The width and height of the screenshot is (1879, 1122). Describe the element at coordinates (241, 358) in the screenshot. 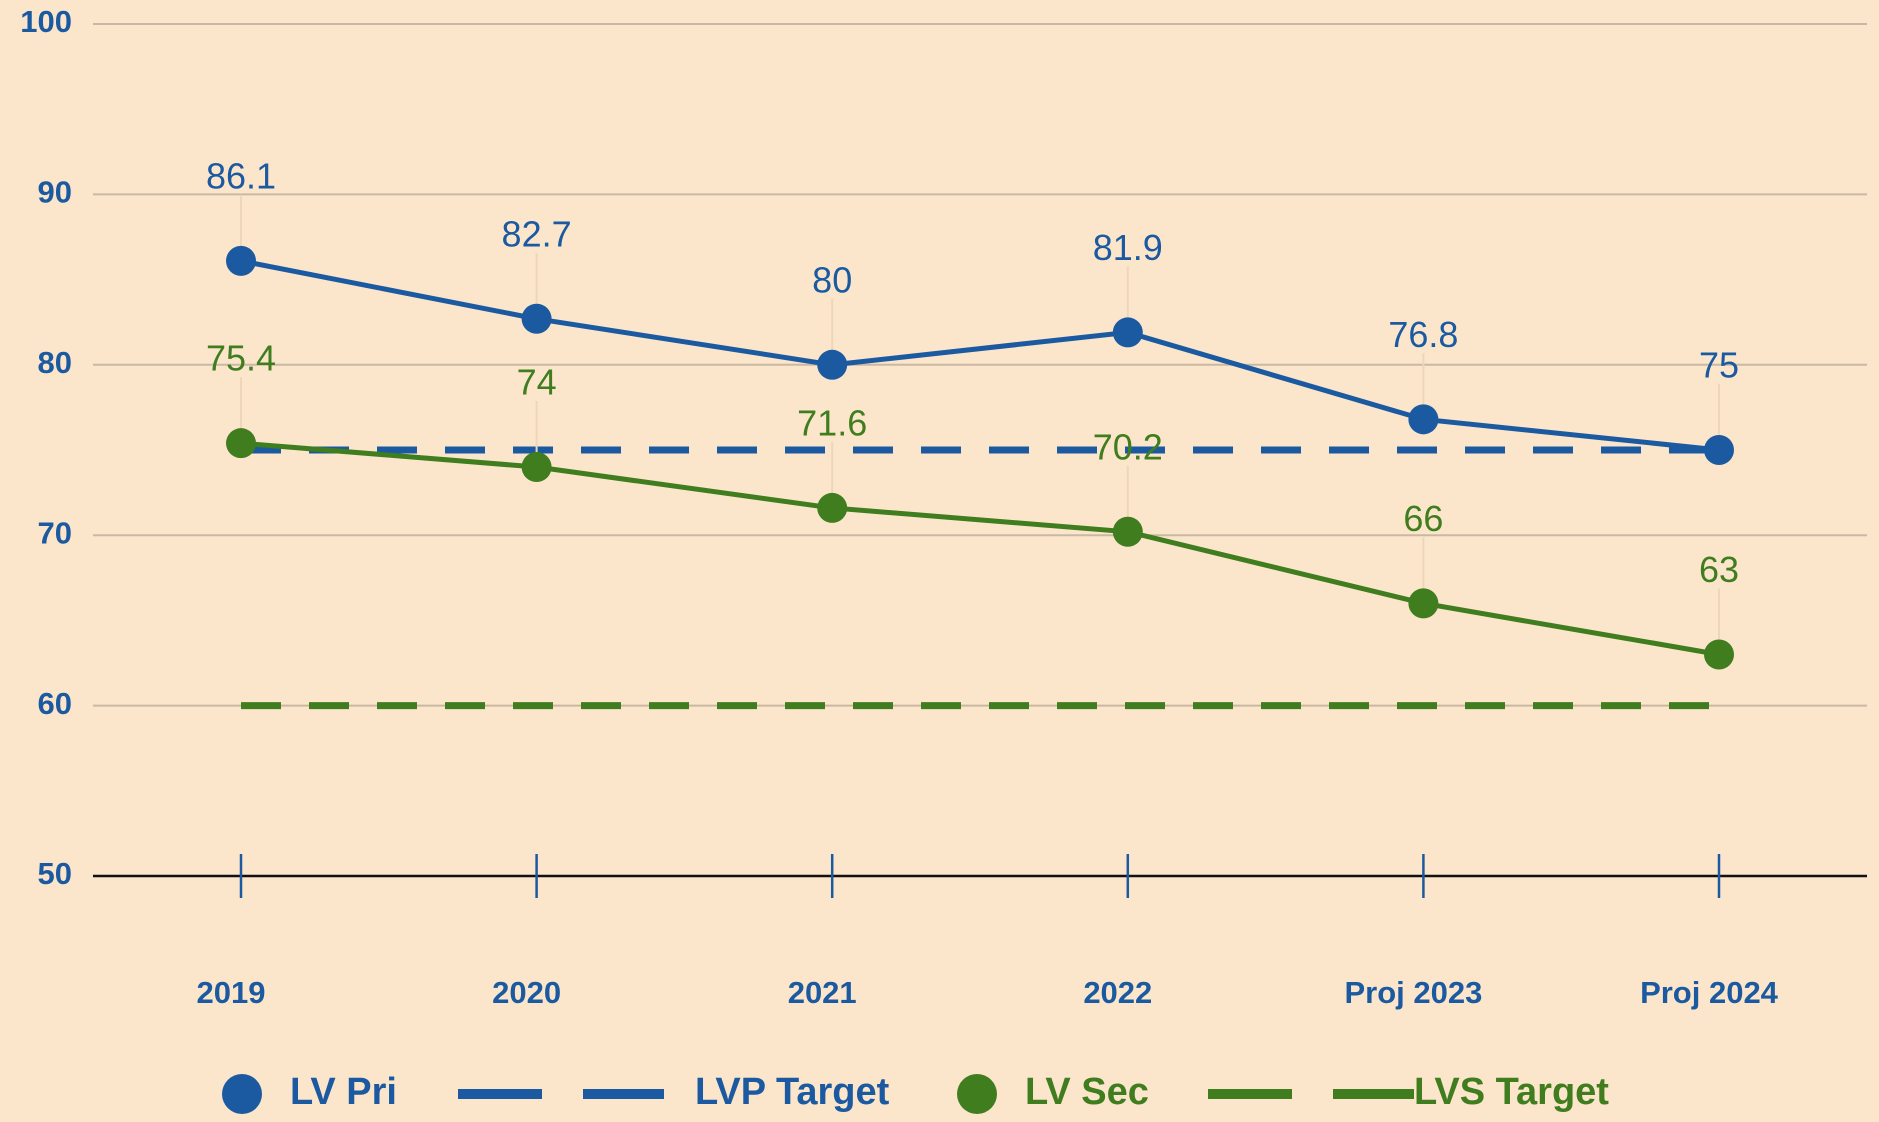

I see `value-label: 75.4` at that location.